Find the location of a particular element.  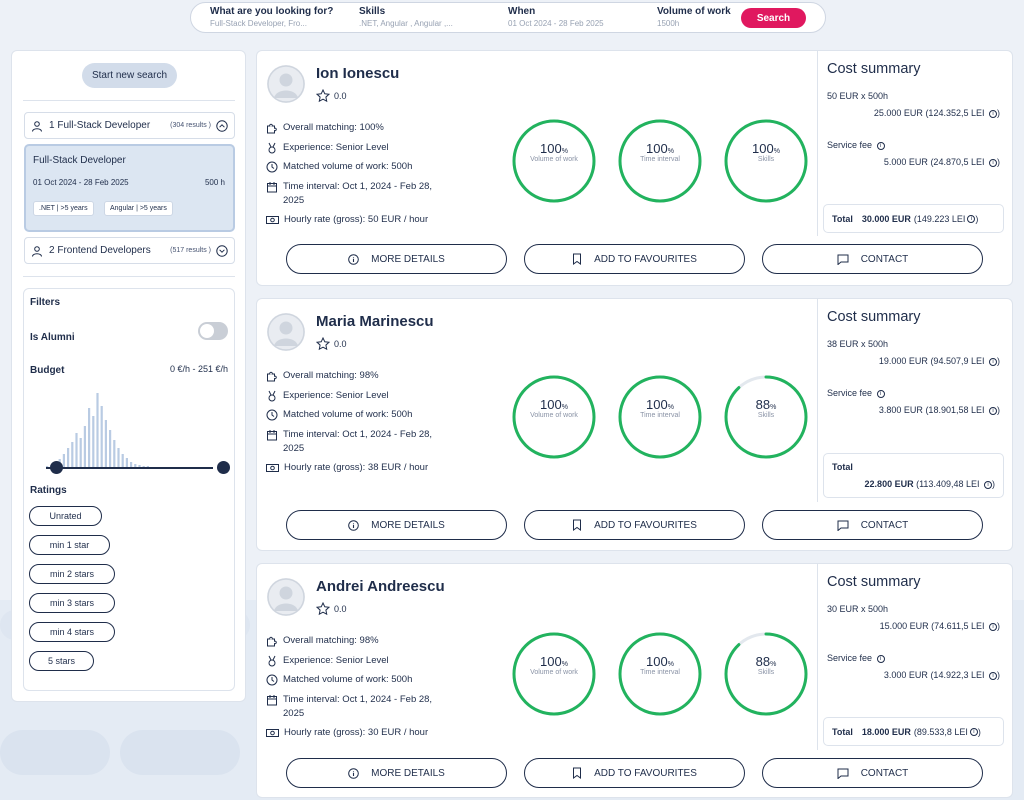

cost-amount-row: 25.000 EUR (124.352,5 LEI i) is located at coordinates (936, 113).